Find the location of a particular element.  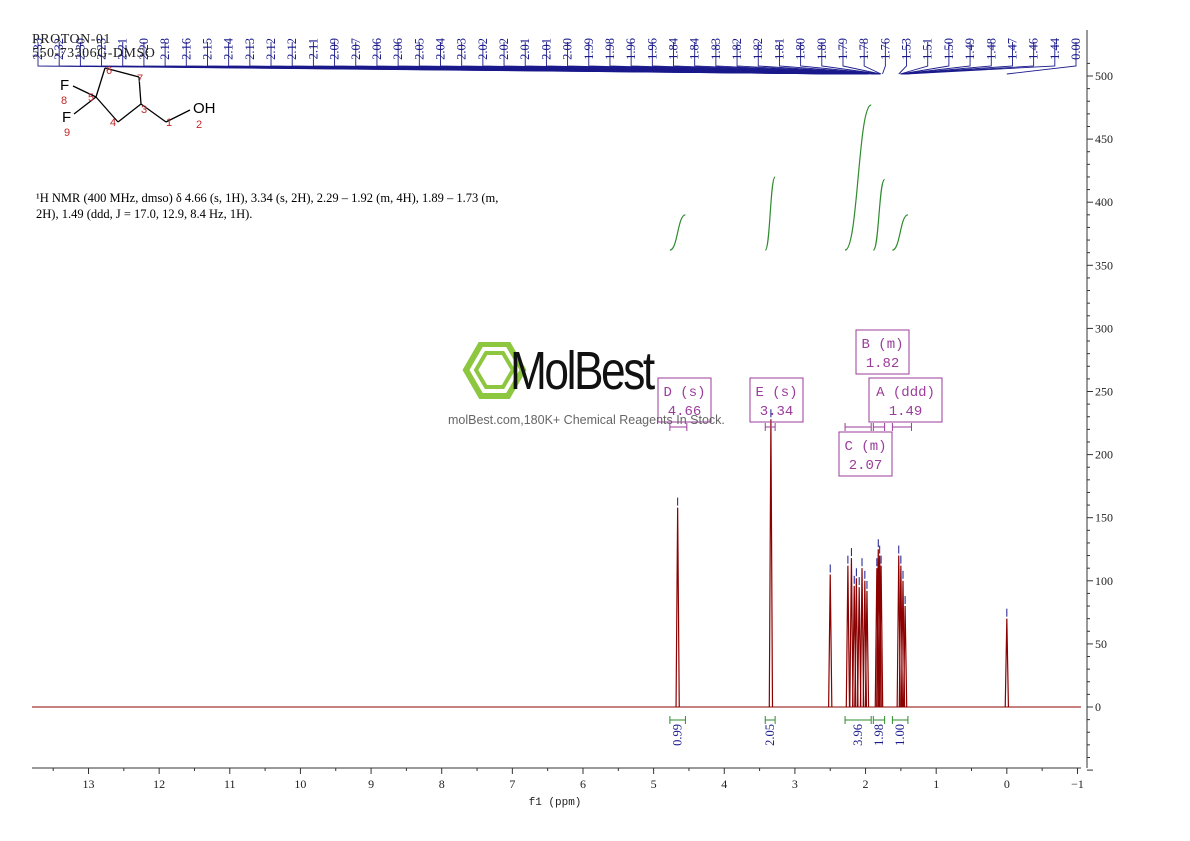

multiplet-label: D (s) is located at coordinates (684, 393).